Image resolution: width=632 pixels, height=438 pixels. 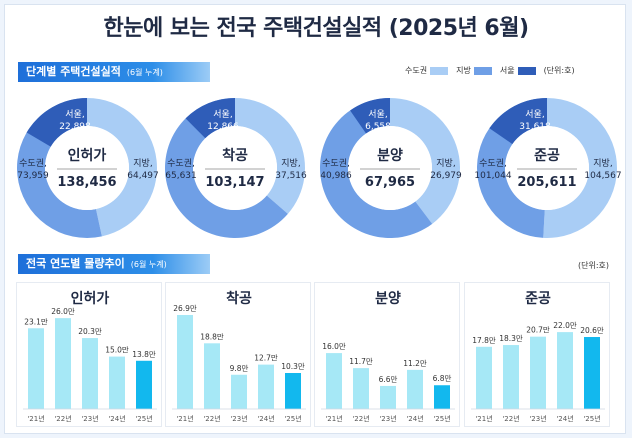 What do you see at coordinates (144, 354) in the screenshot?
I see `bar-value-label: 13.8만` at bounding box center [144, 354].